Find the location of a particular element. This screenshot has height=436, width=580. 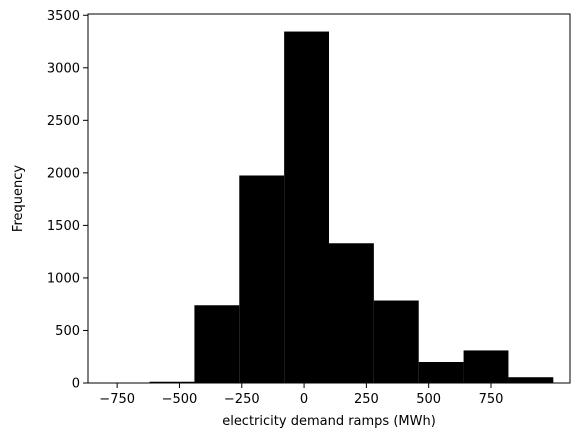

y-tick-label: 2500 is located at coordinates (63, 121).